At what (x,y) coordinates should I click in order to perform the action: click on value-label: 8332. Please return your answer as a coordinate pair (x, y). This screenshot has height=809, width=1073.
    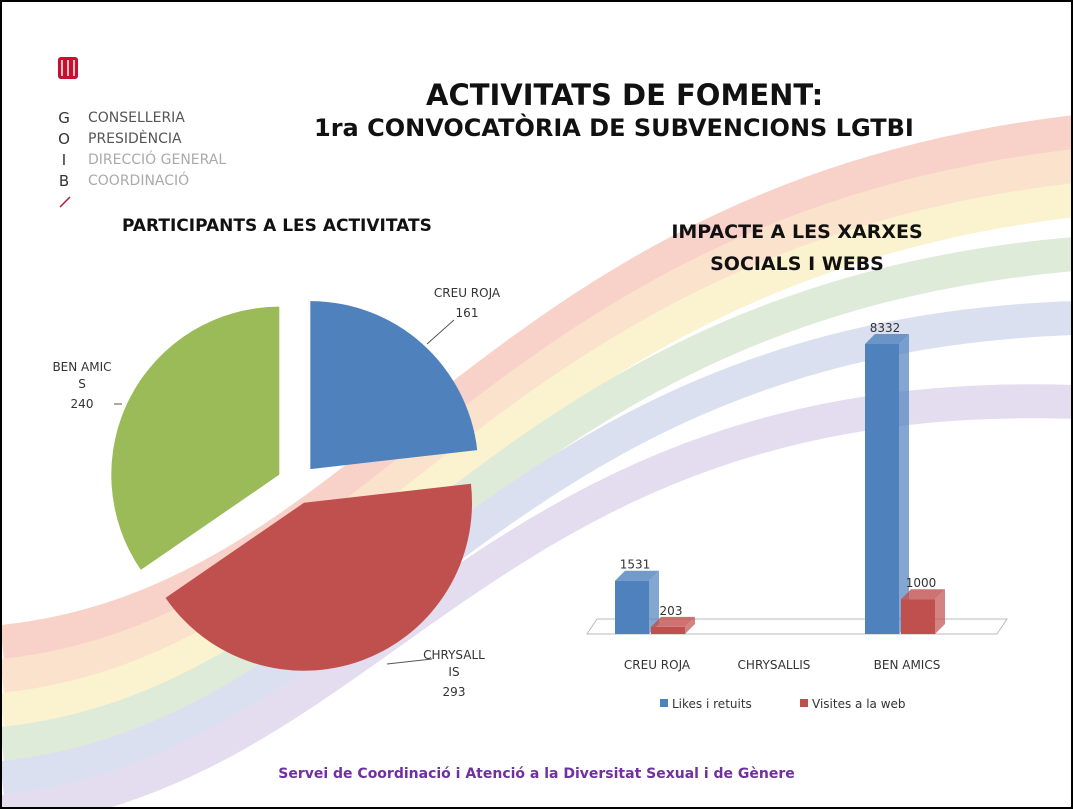
    Looking at the image, I should click on (885, 328).